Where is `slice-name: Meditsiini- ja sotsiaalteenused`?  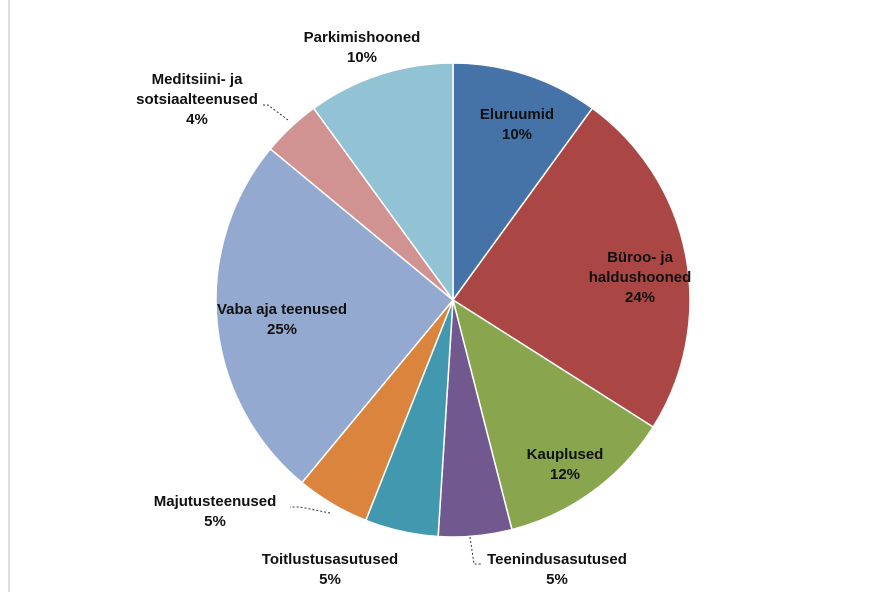
slice-name: Meditsiini- ja sotsiaalteenused is located at coordinates (197, 89).